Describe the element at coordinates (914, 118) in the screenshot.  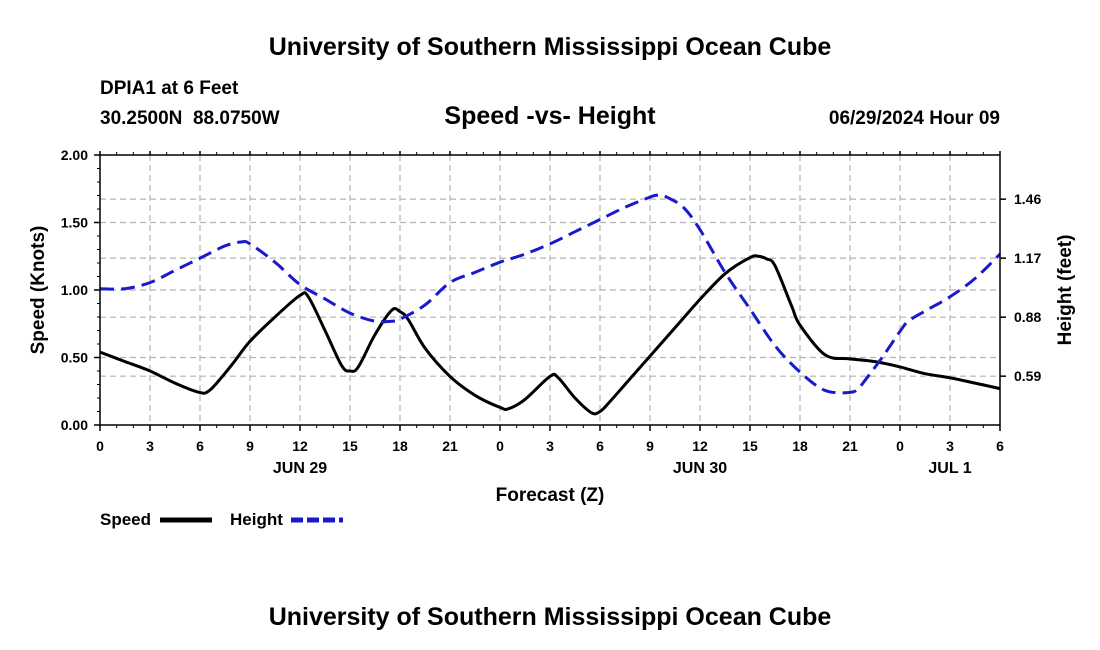
I see `forecast-datetime: 06/29/2024 Hour 09` at that location.